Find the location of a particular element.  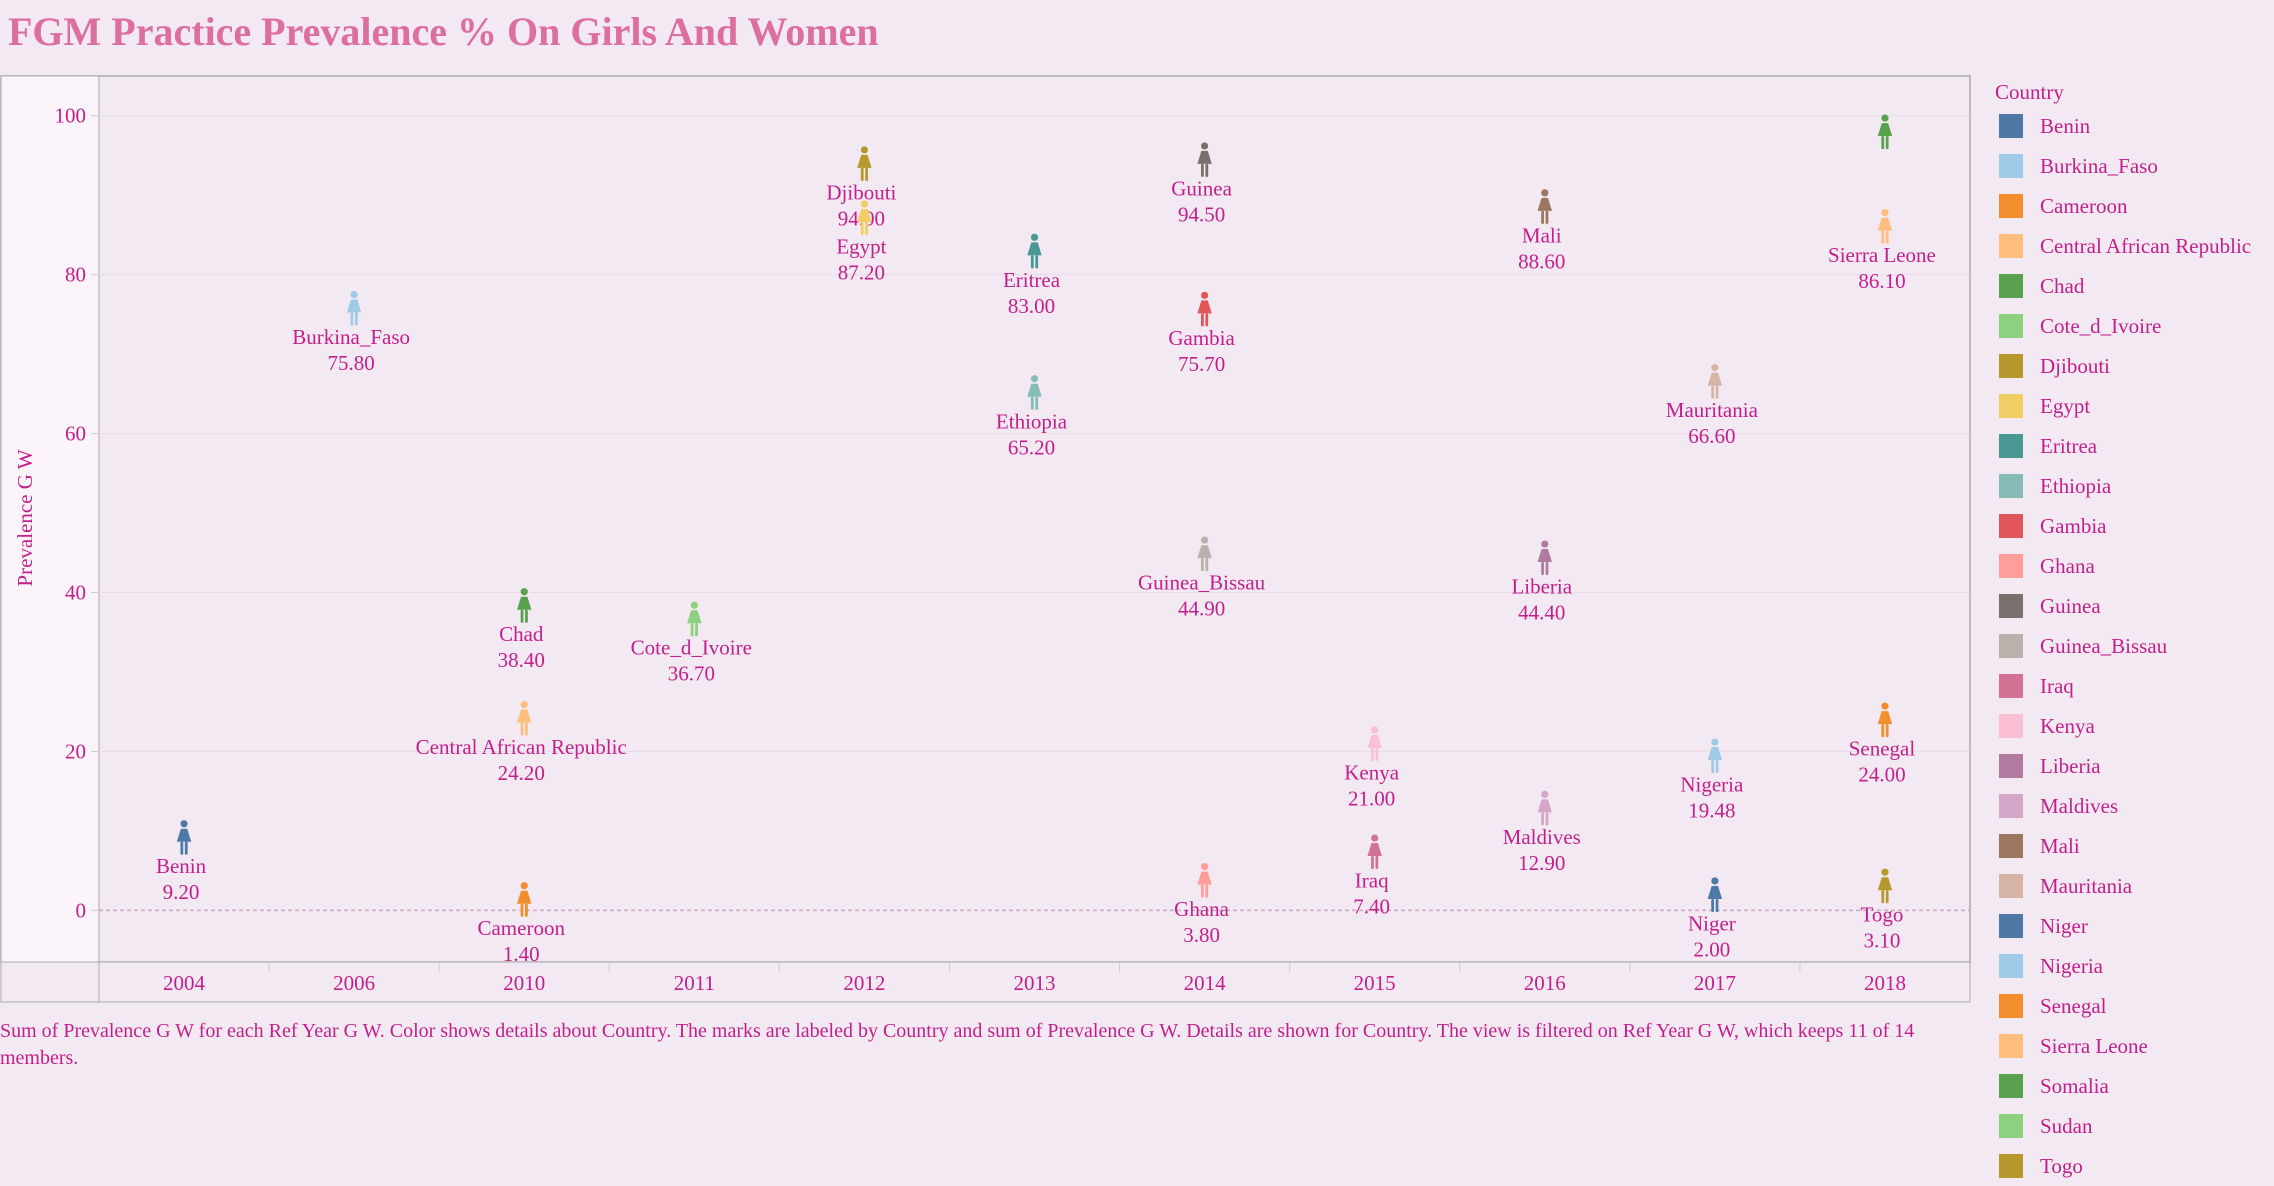

legend-item: Maldives is located at coordinates (2132, 806).